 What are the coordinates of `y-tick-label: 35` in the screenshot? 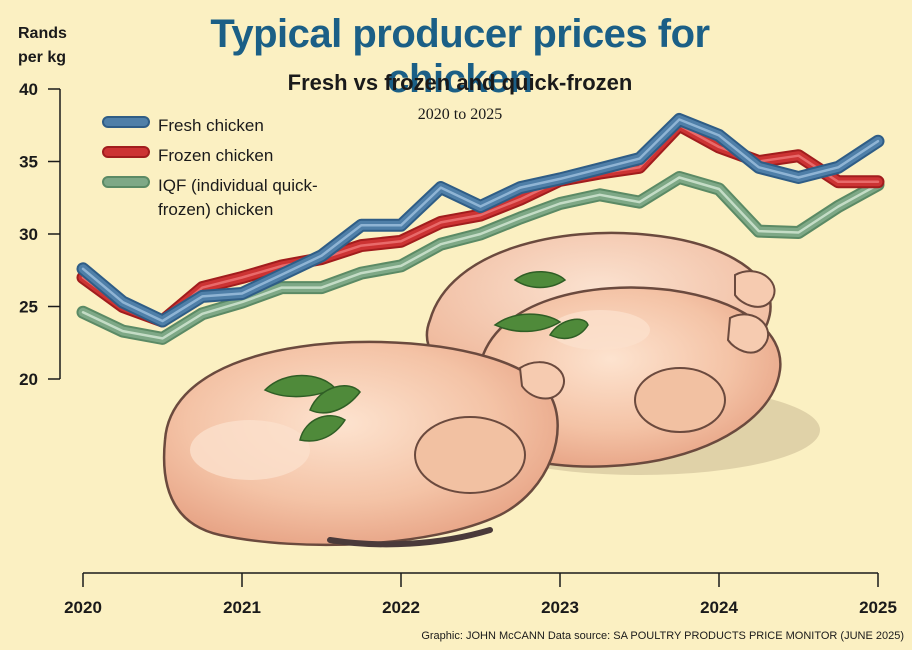 It's located at (28, 162).